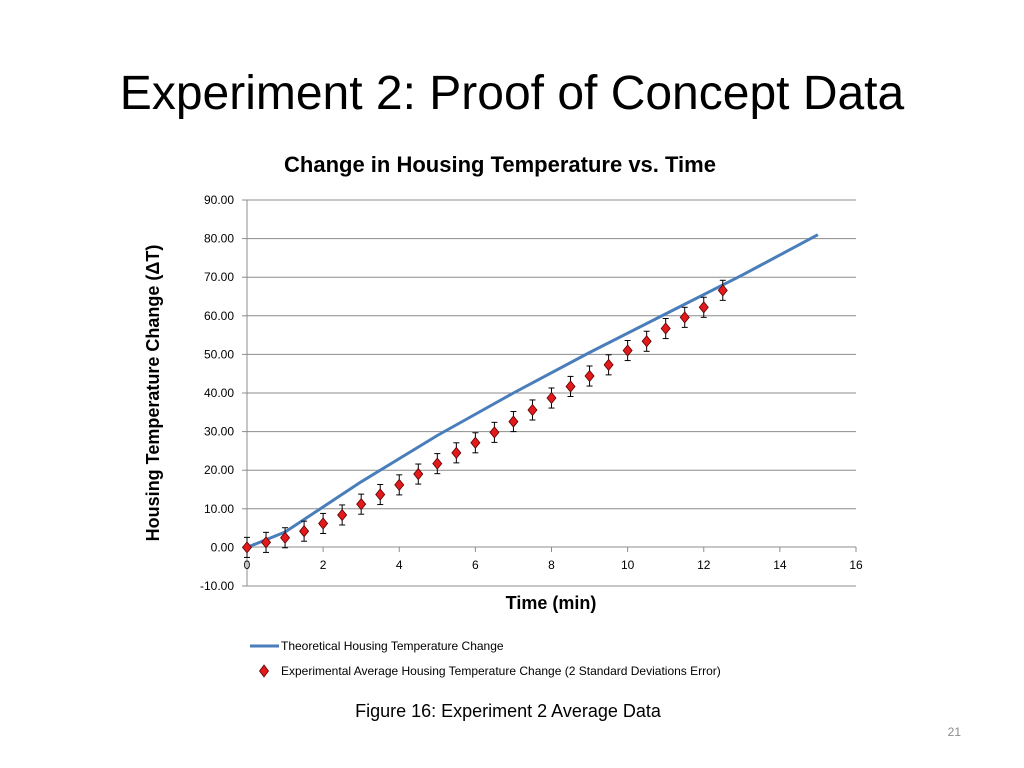 This screenshot has height=768, width=1024. I want to click on y-axis-title: Housing Temperature Change (ΔT), so click(153, 393).